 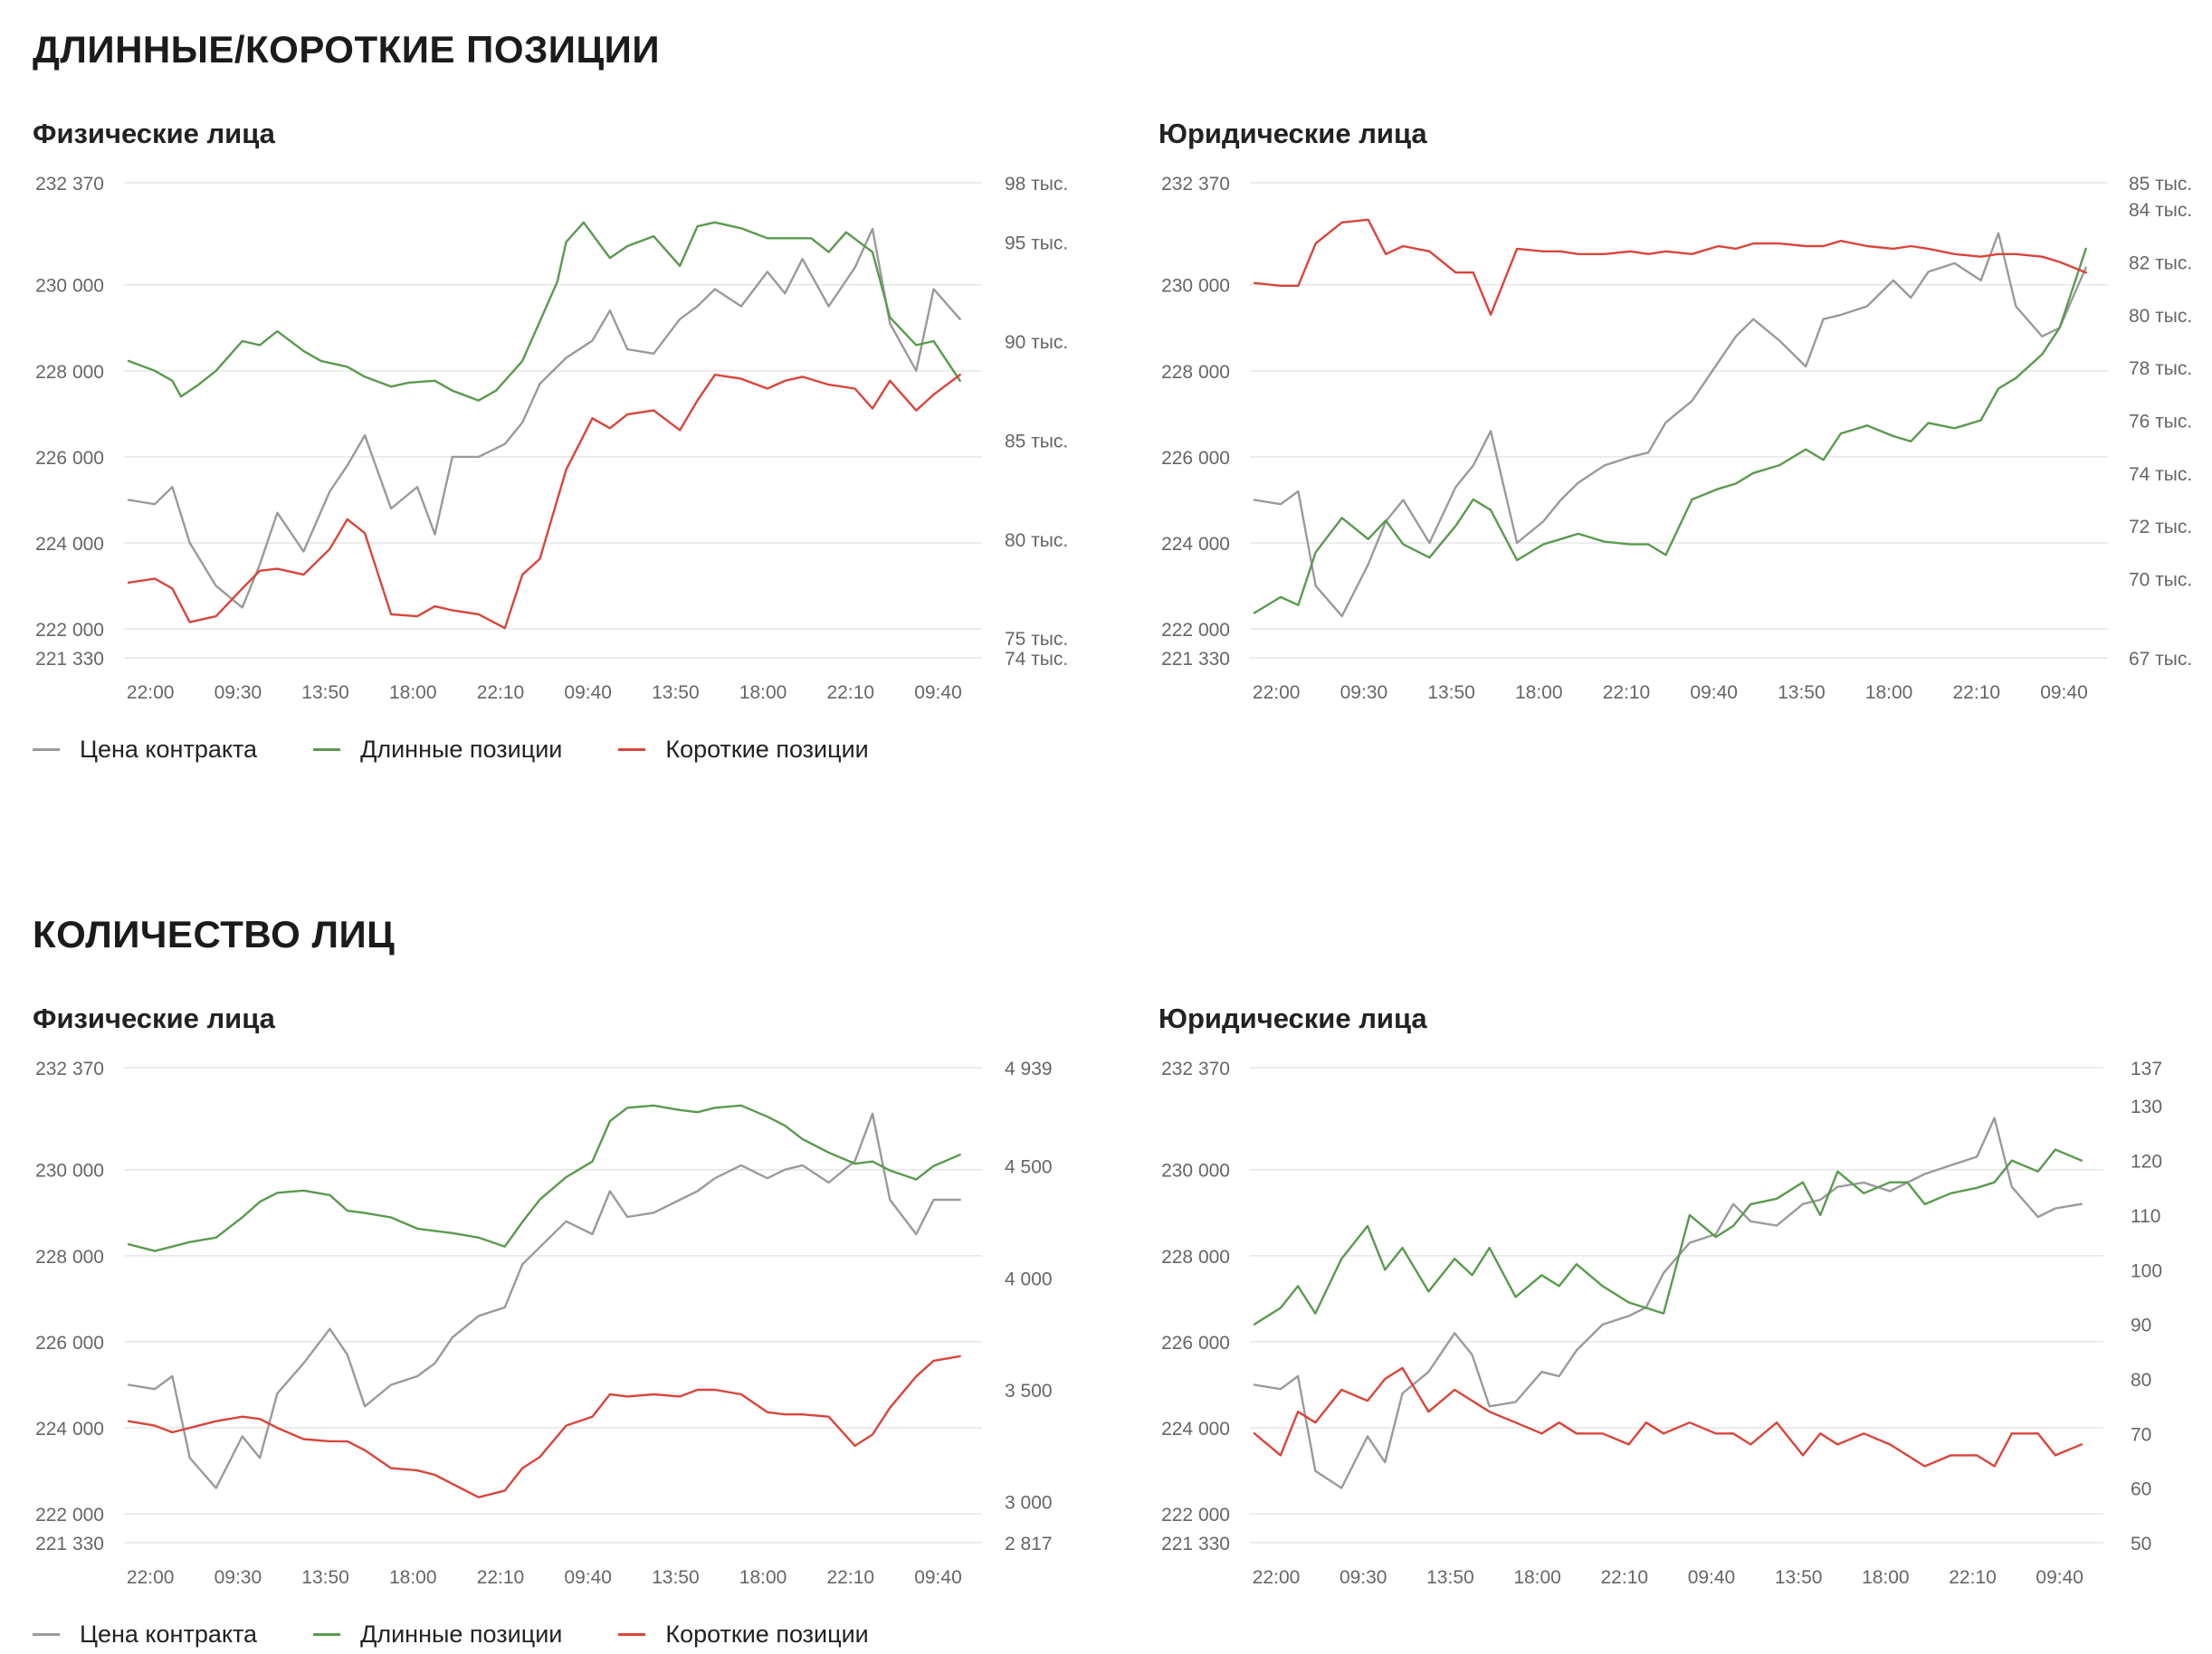 I want to click on y-right-tick-label: 84 тыс., so click(x=2160, y=210).